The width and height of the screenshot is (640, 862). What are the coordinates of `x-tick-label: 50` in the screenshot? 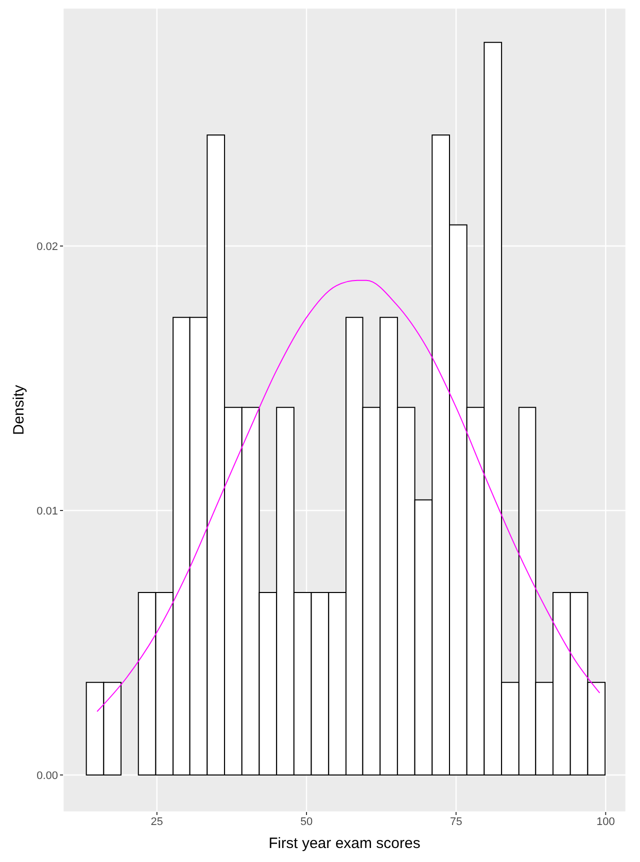 It's located at (306, 822).